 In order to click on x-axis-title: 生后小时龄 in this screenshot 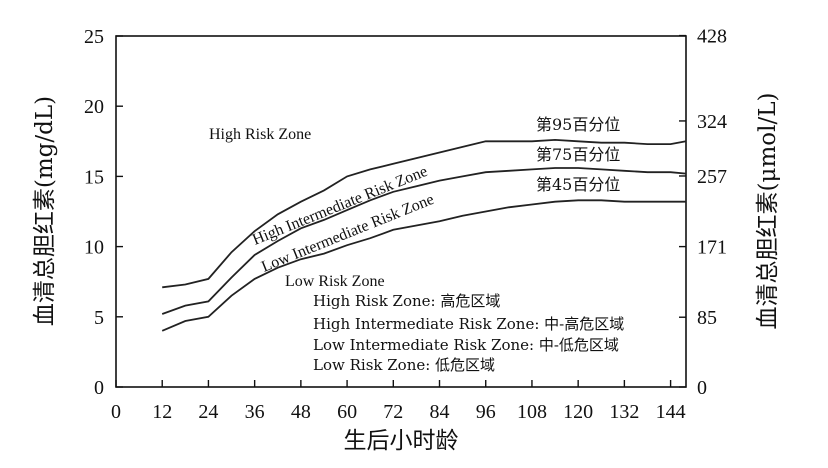, I will do `click(401, 441)`.